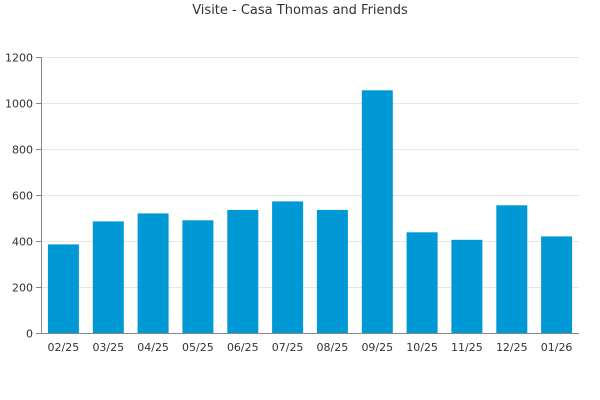 This screenshot has width=600, height=400. Describe the element at coordinates (333, 347) in the screenshot. I see `x-tick-label: 08/25` at that location.